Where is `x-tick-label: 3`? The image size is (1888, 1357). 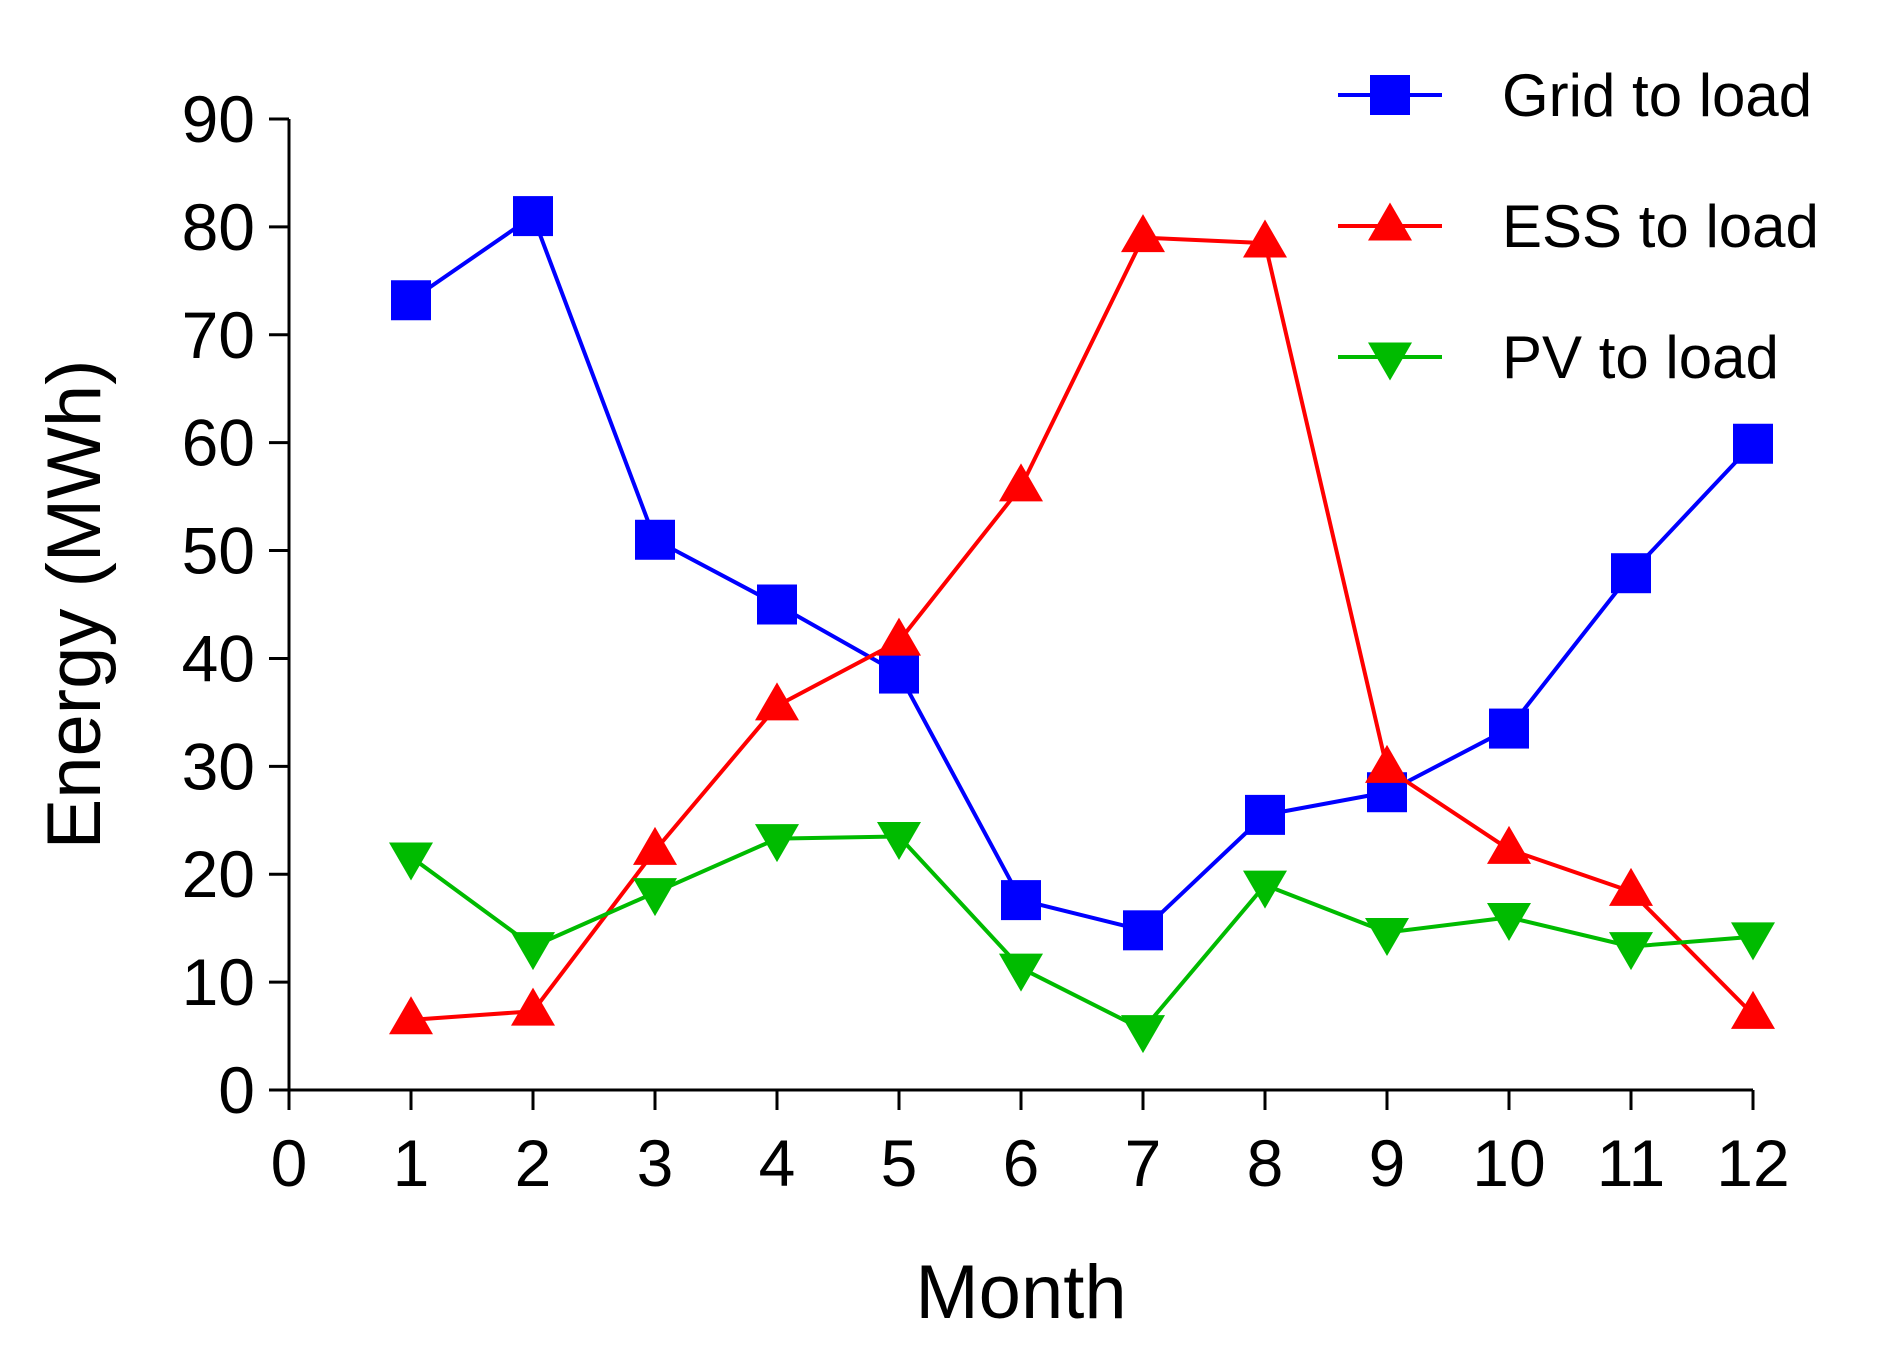 x-tick-label: 3 is located at coordinates (655, 1163).